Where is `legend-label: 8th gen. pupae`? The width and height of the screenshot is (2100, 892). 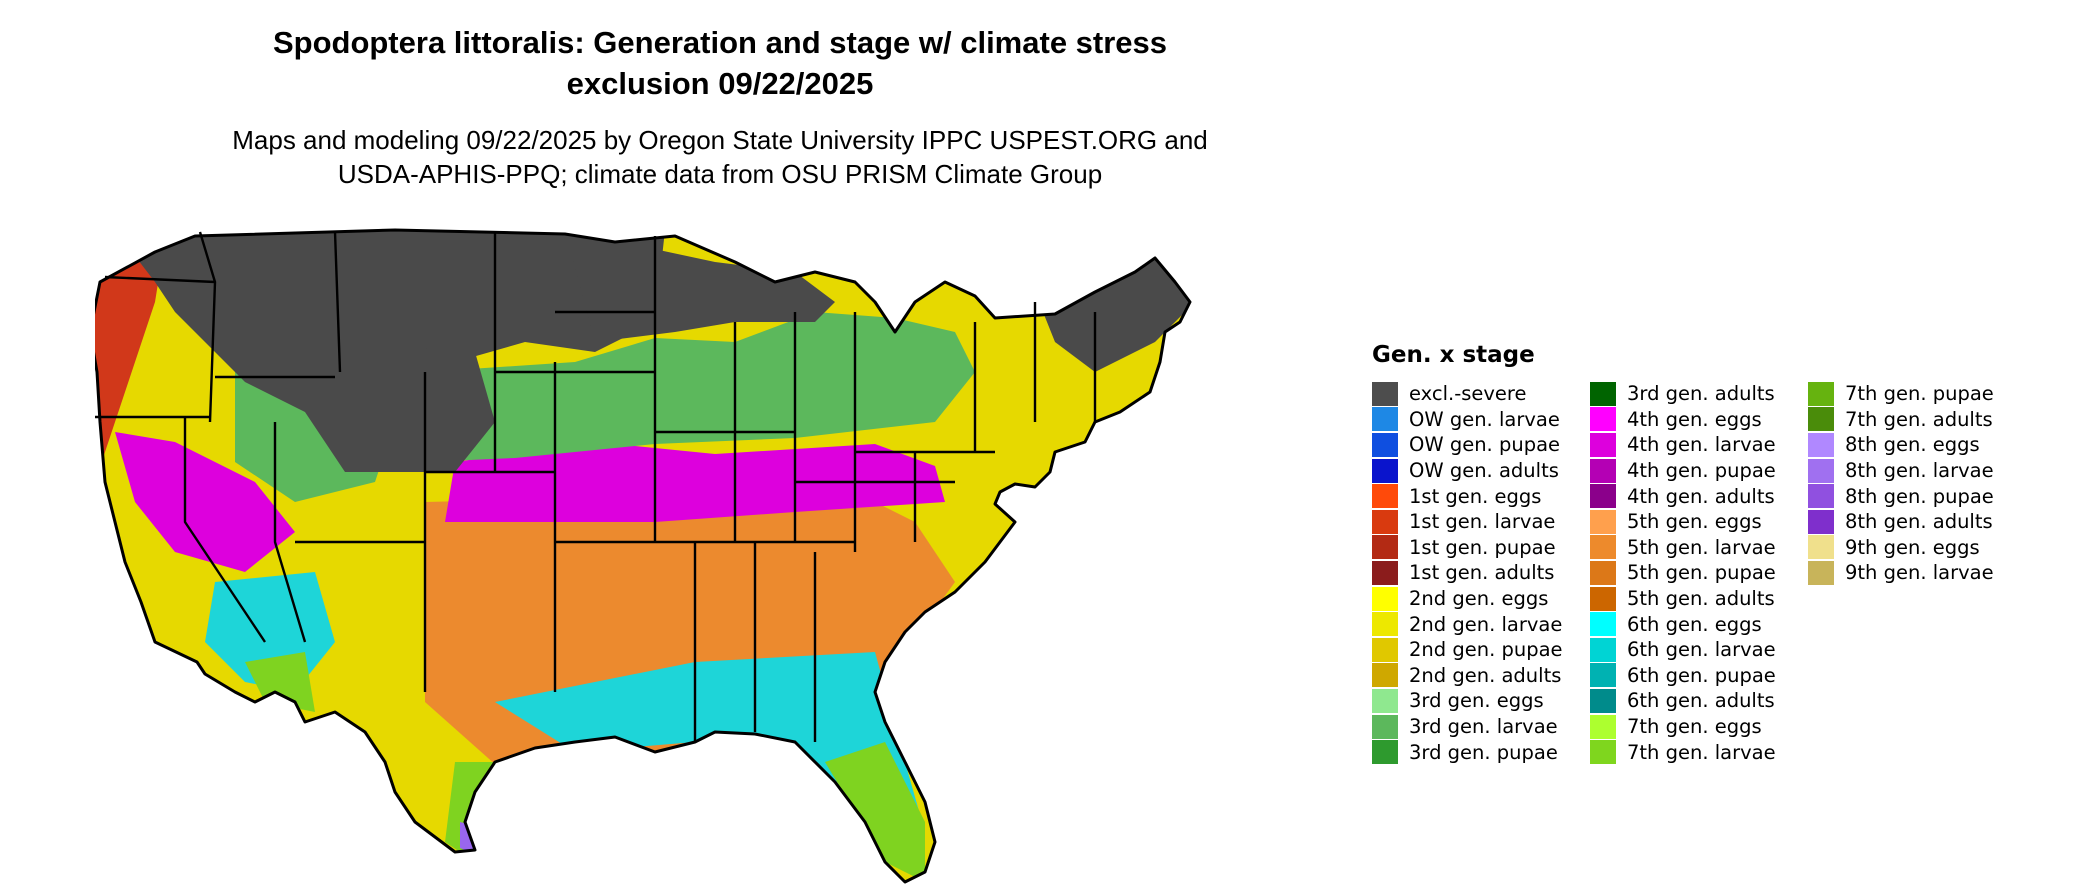
legend-label: 8th gen. pupae is located at coordinates (1919, 496).